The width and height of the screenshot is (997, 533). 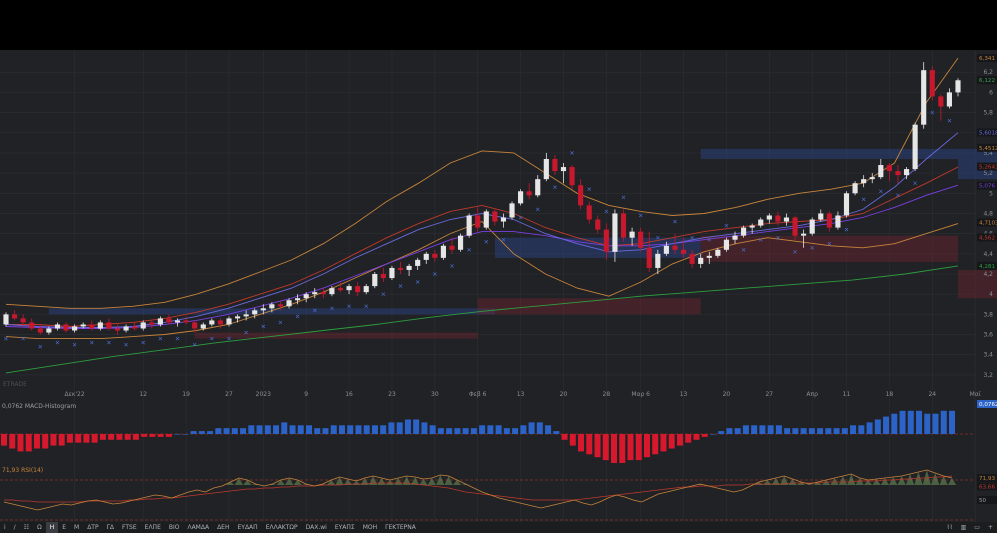 I want to click on y-tick-label: 4,4, so click(x=988, y=254).